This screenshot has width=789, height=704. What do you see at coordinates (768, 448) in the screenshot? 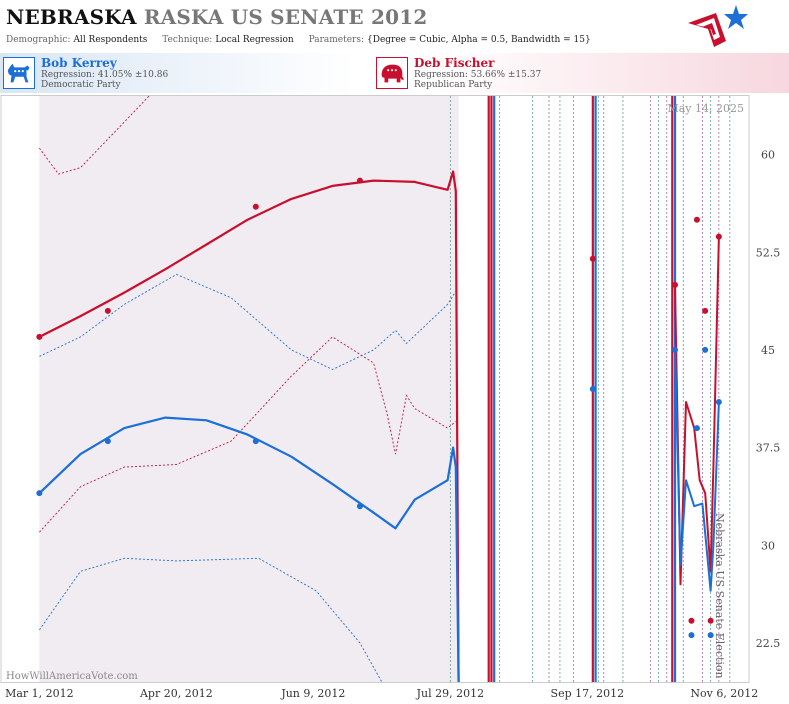
I see `y-tick-label: 37.5` at bounding box center [768, 448].